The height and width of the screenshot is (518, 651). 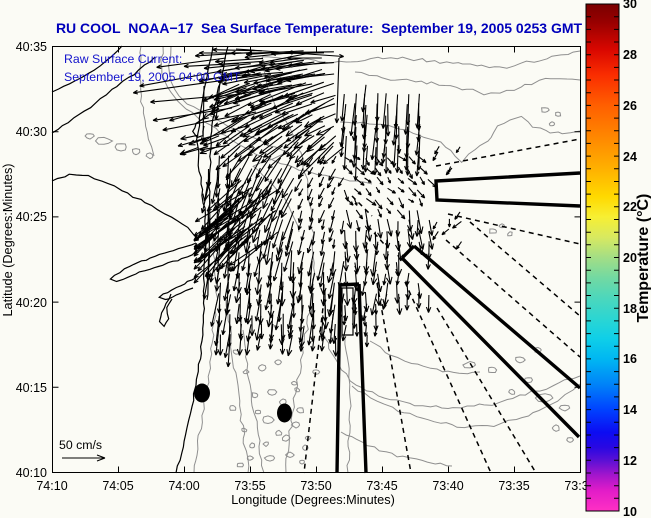 I want to click on svg-text: 18, so click(x=630, y=309).